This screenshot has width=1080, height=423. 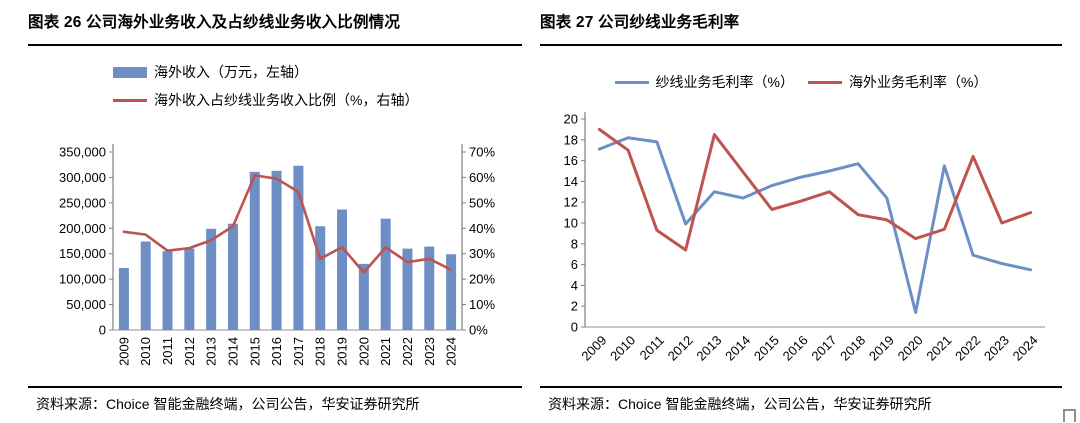 I want to click on figure-title: 图表 26 公司海外业务收入及占纱线业务收入比例情况, so click(x=214, y=22).